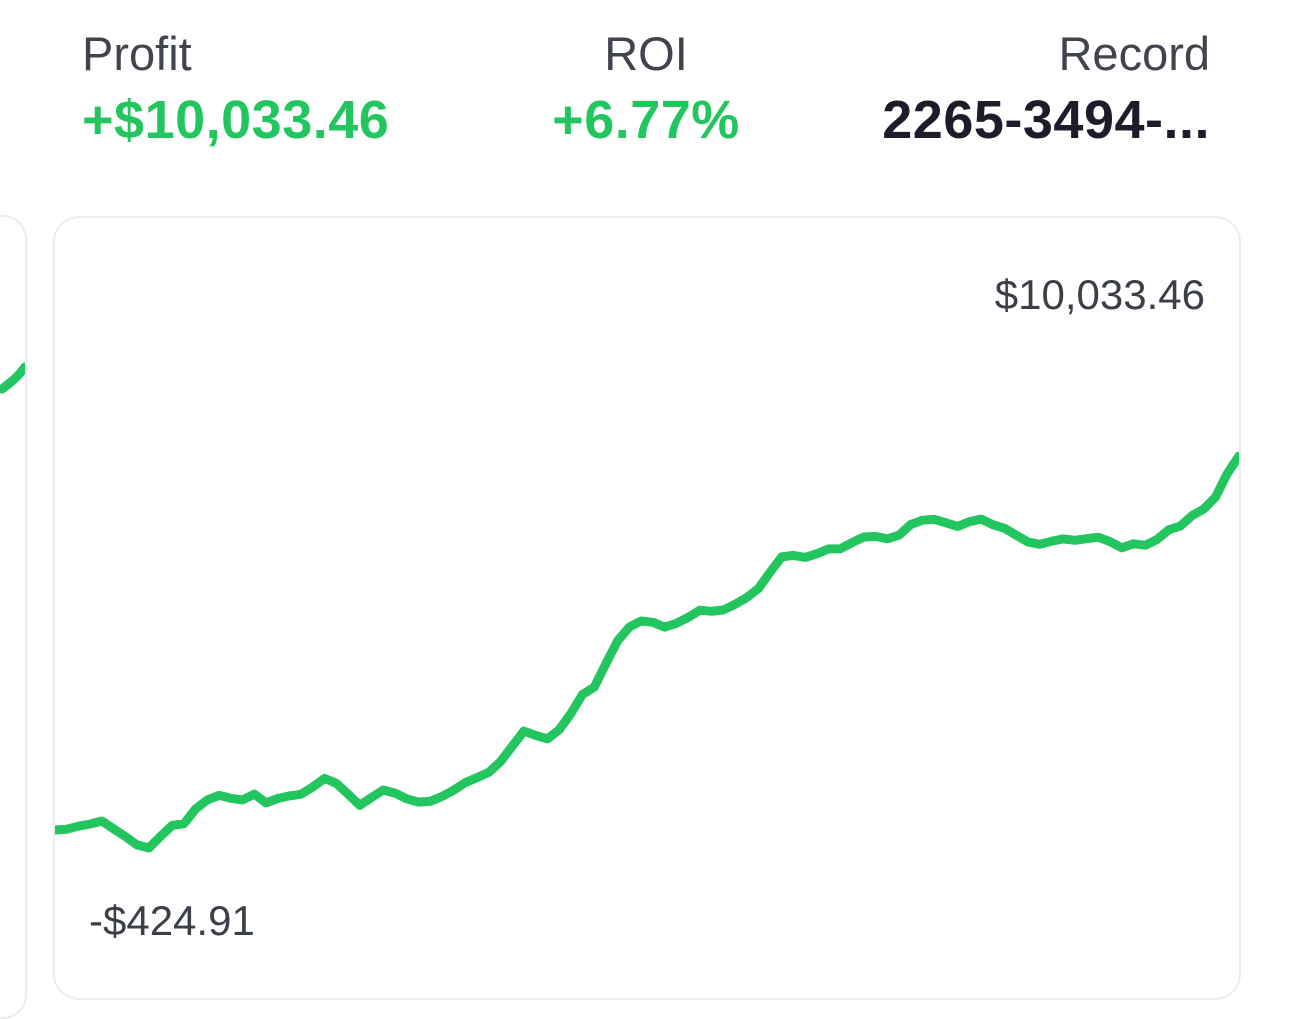  I want to click on previous-chart-line, so click(12, 378).